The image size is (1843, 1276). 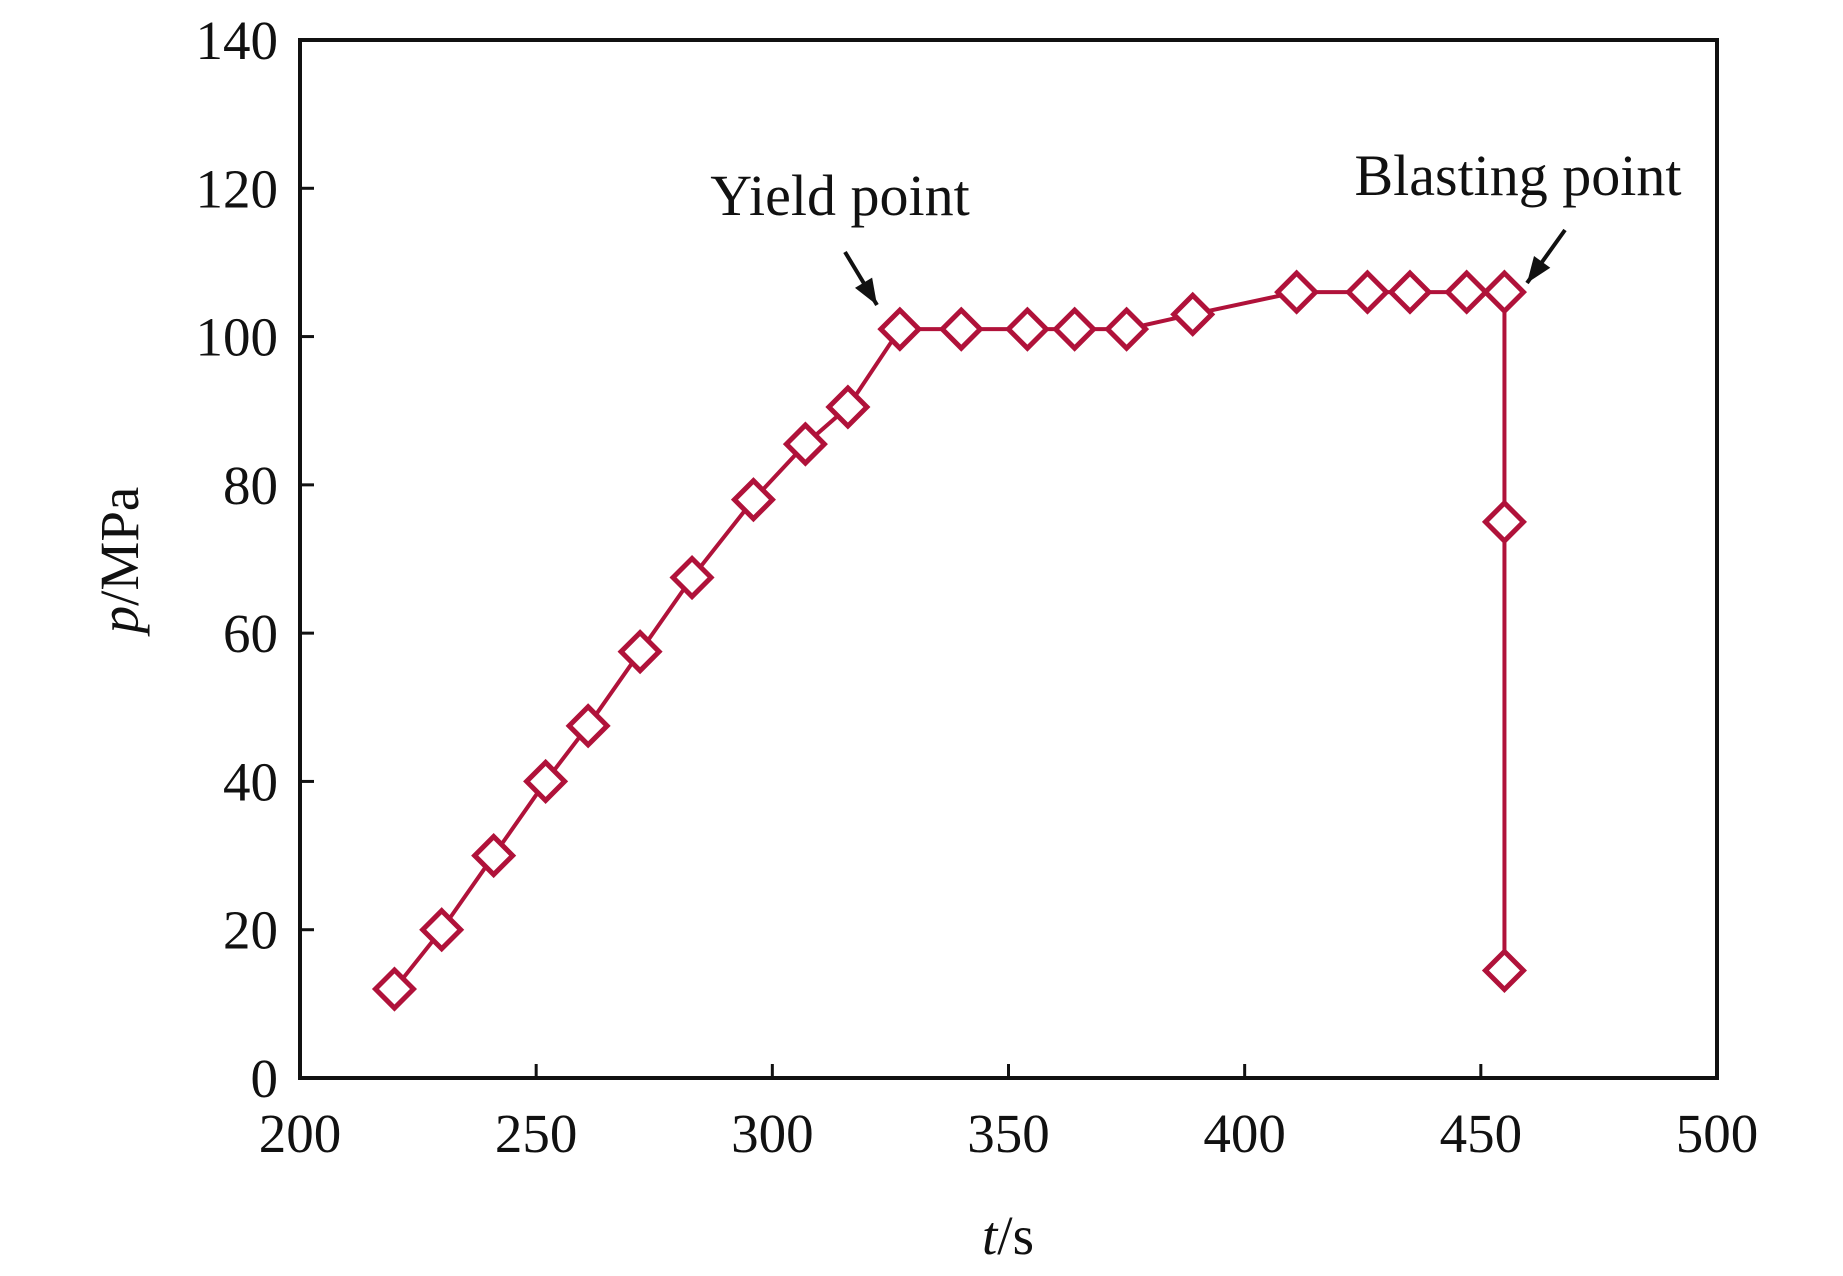 What do you see at coordinates (990, 1235) in the screenshot?
I see `x-axis-var: t` at bounding box center [990, 1235].